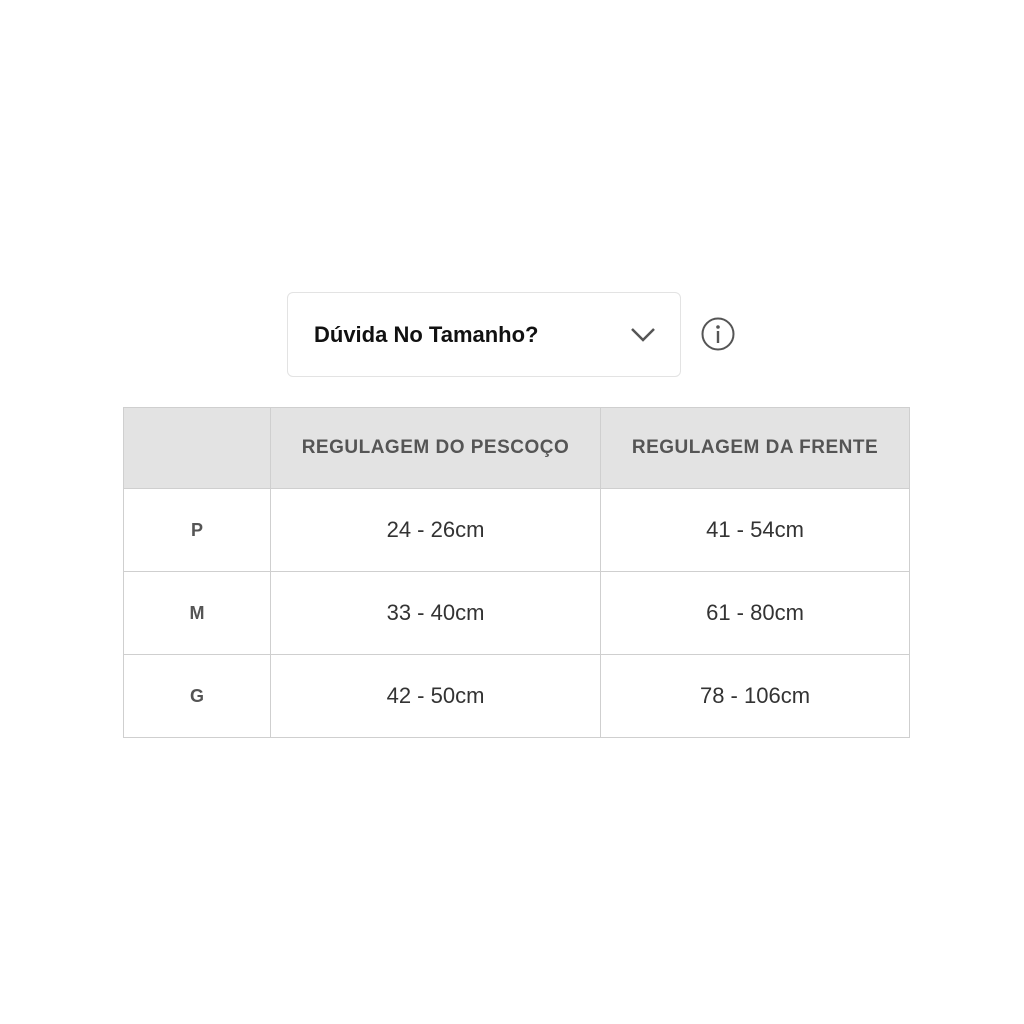 The image size is (1024, 1024). I want to click on table-header-row: REGULAGEM DO PESCOÇO REGULAGEM DA FRENTE, so click(516, 448).